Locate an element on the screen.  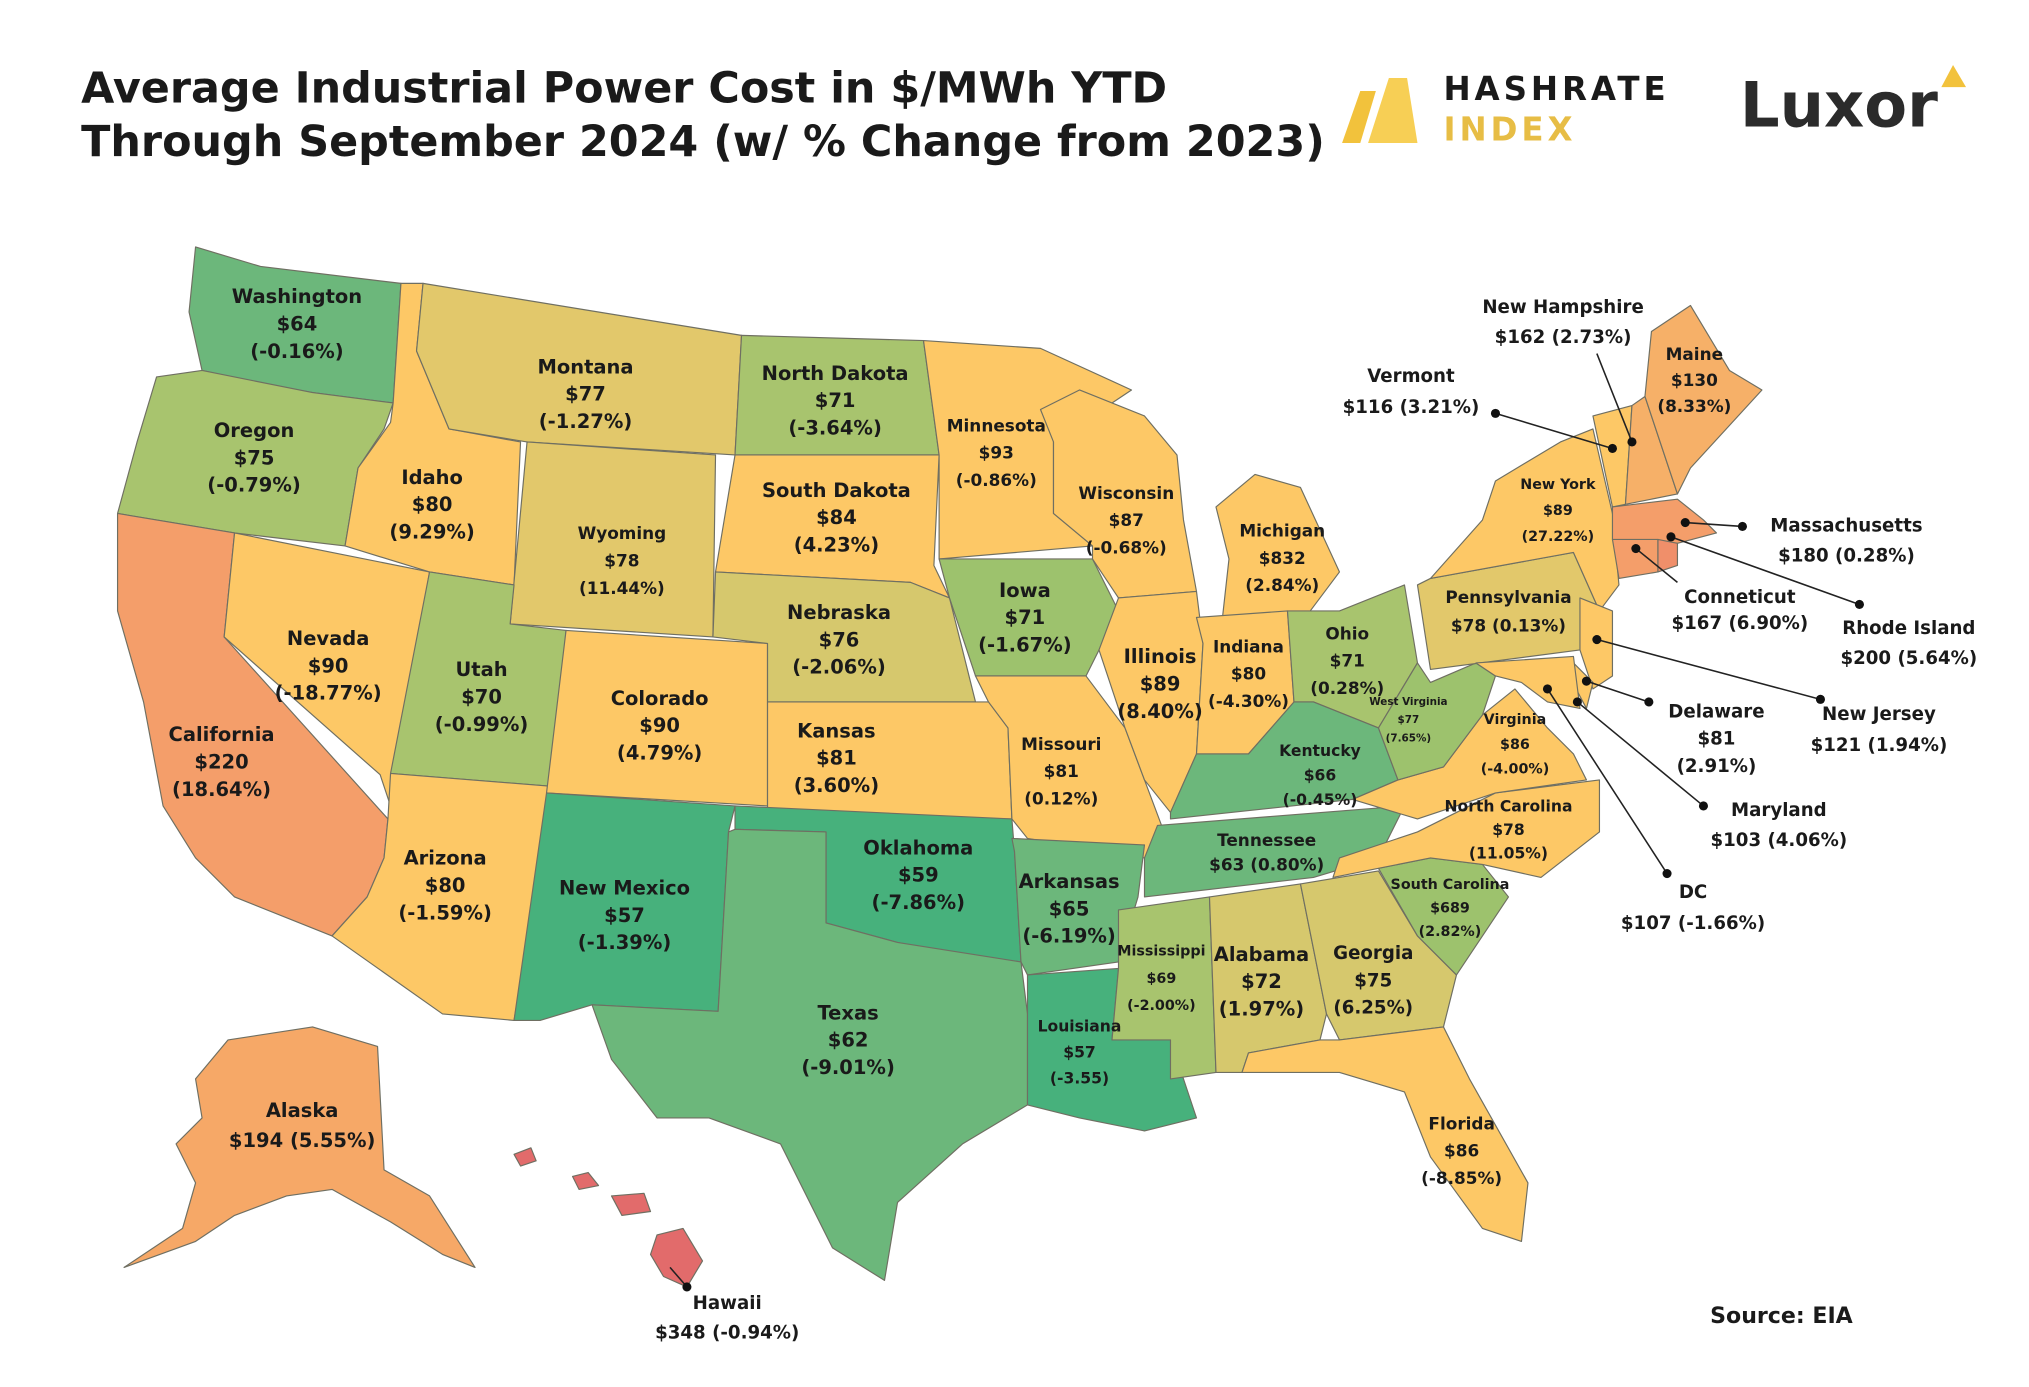
state-name: Vermont is located at coordinates (1411, 376).